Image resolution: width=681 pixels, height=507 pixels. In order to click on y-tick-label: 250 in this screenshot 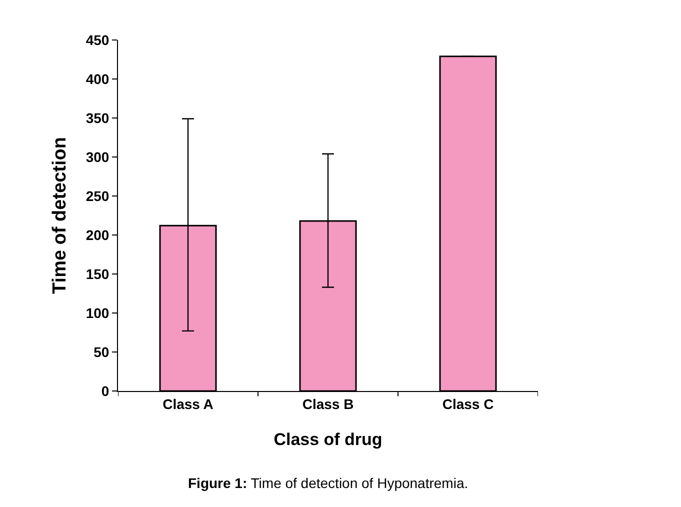, I will do `click(98, 196)`.